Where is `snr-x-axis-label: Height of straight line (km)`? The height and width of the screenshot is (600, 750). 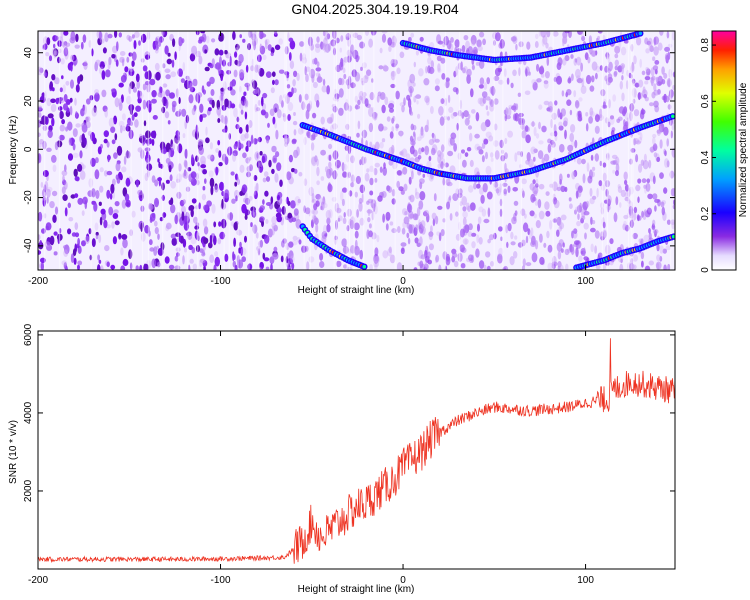 snr-x-axis-label: Height of straight line (km) is located at coordinates (356, 589).